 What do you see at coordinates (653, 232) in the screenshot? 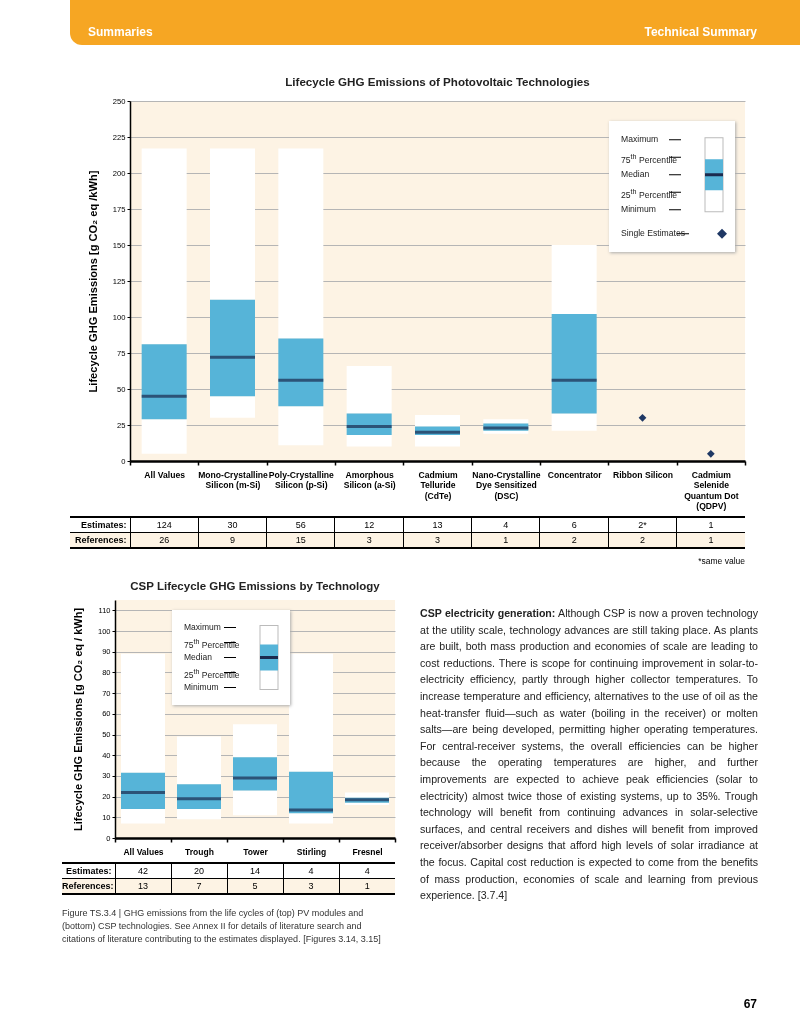
I see `text: Single Estimates` at bounding box center [653, 232].